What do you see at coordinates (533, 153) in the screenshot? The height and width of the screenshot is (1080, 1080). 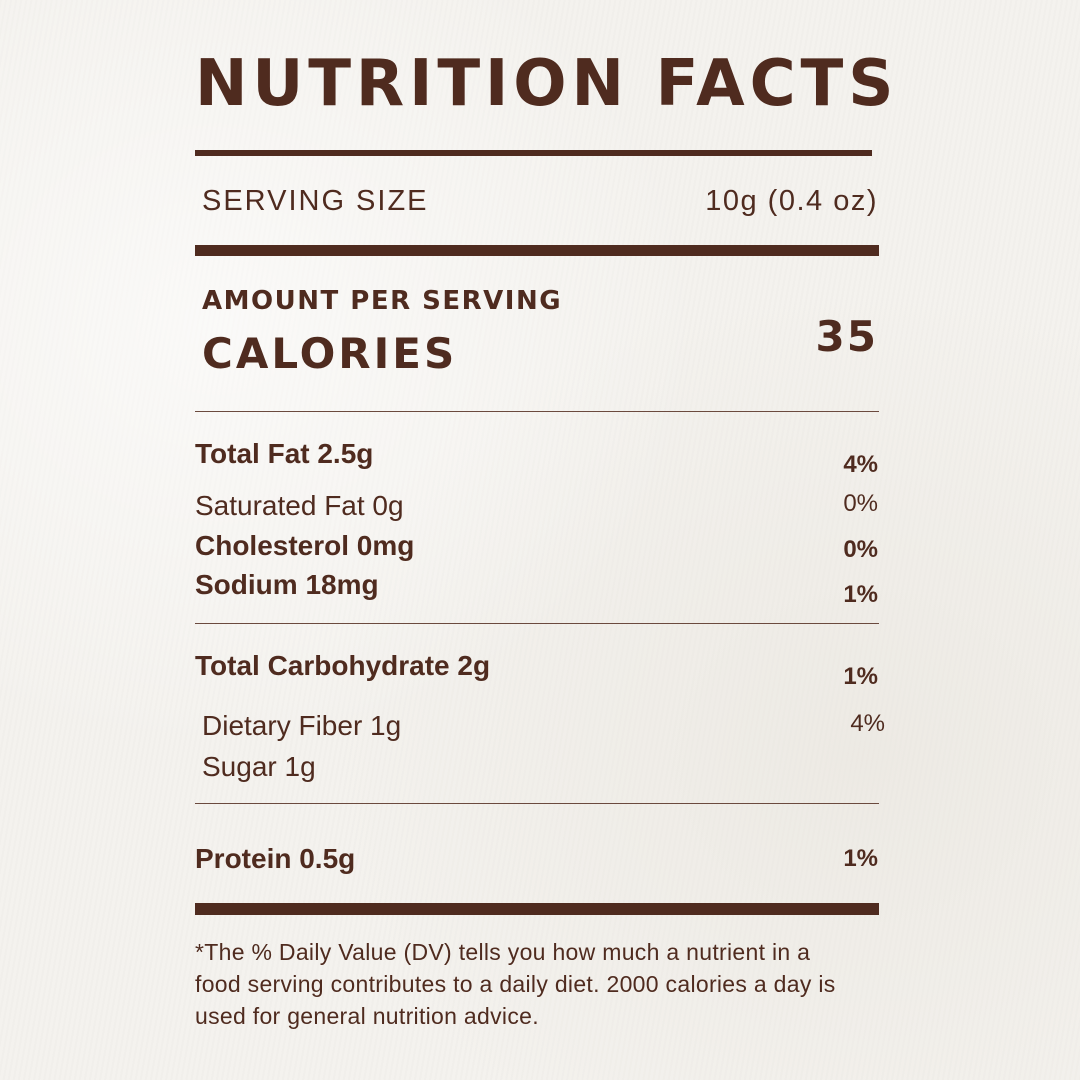 I see `divider-top` at bounding box center [533, 153].